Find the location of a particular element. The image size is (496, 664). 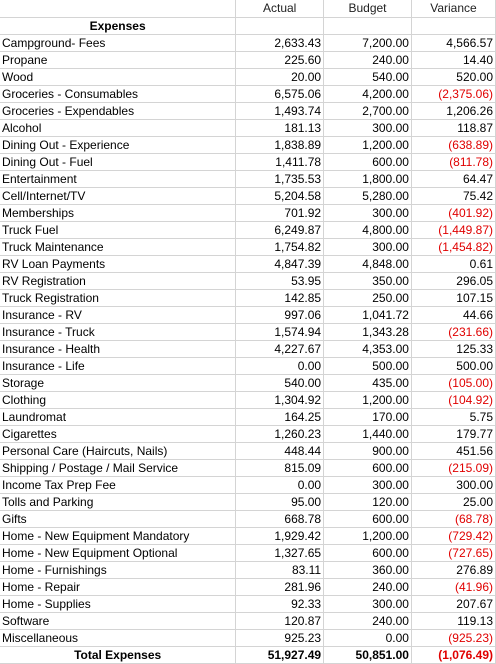

cell-label: Entertainment is located at coordinates (118, 179).